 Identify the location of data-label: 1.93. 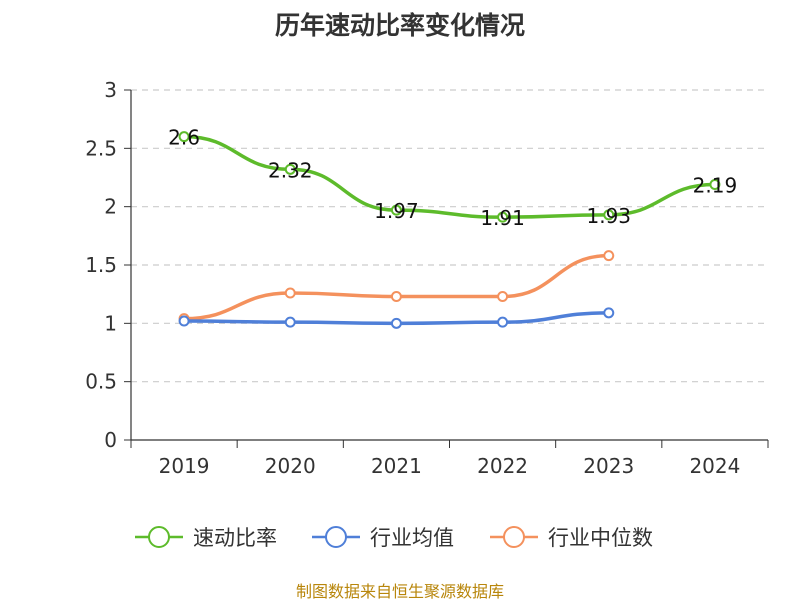
(608, 216).